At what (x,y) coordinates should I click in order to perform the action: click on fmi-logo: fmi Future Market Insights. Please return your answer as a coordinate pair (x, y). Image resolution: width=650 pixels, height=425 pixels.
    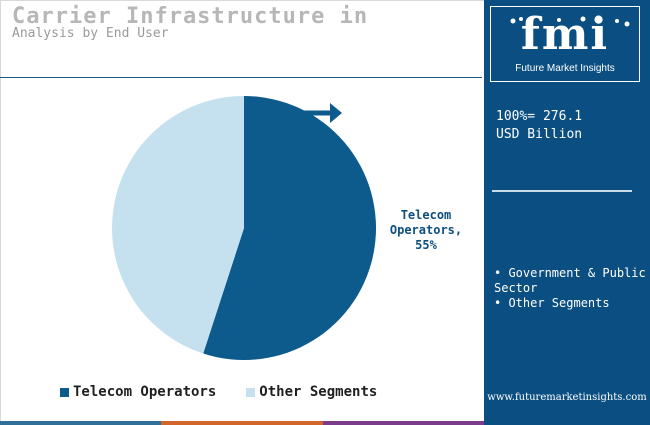
    Looking at the image, I should click on (565, 44).